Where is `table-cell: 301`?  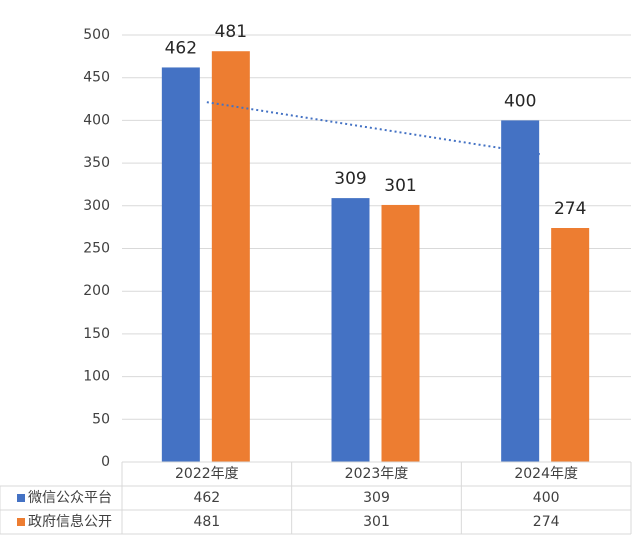
table-cell: 301 is located at coordinates (376, 522).